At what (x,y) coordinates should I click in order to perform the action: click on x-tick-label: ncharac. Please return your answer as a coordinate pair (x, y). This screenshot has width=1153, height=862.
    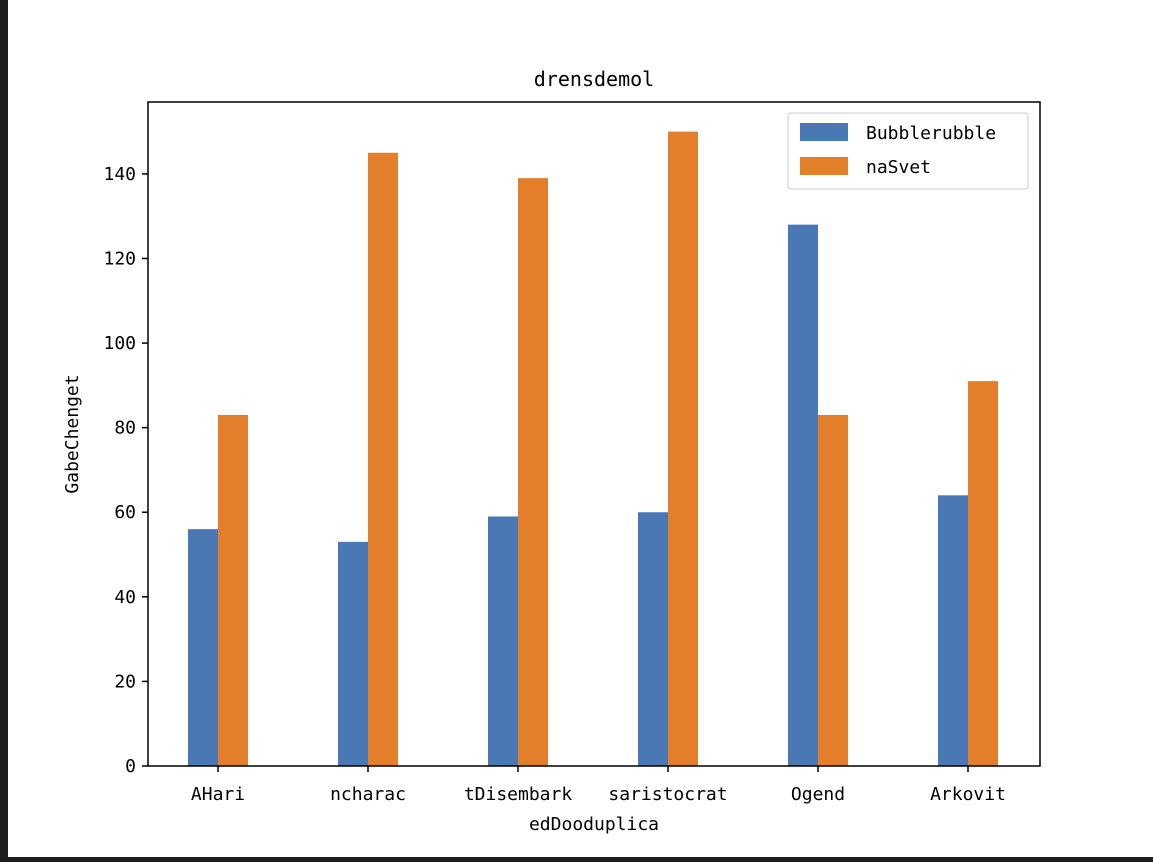
    Looking at the image, I should click on (368, 794).